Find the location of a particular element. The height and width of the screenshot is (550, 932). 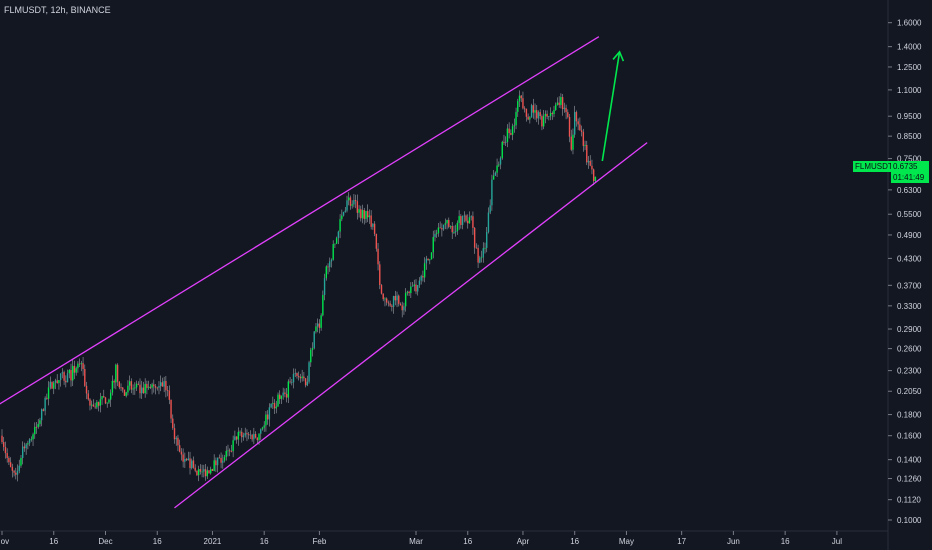

y-tick-label: 1.4000 is located at coordinates (909, 47).